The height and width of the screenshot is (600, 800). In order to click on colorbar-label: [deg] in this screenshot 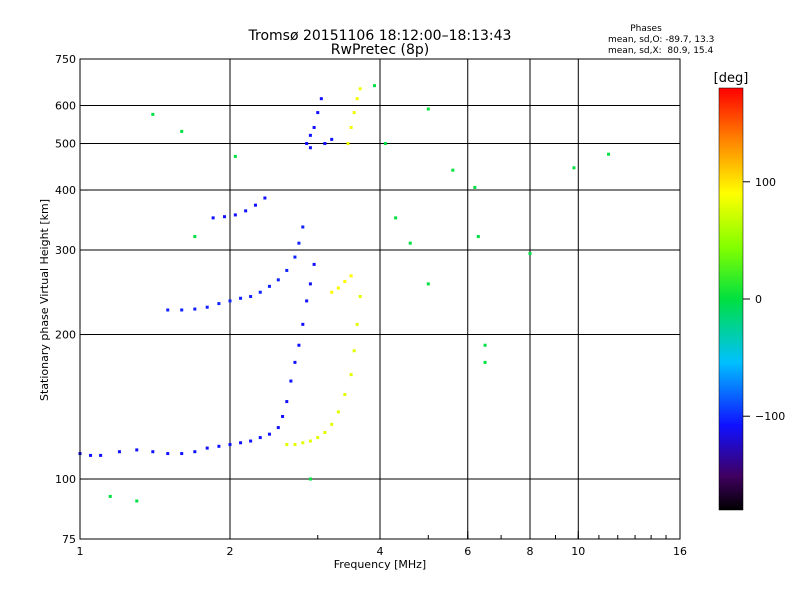, I will do `click(731, 78)`.